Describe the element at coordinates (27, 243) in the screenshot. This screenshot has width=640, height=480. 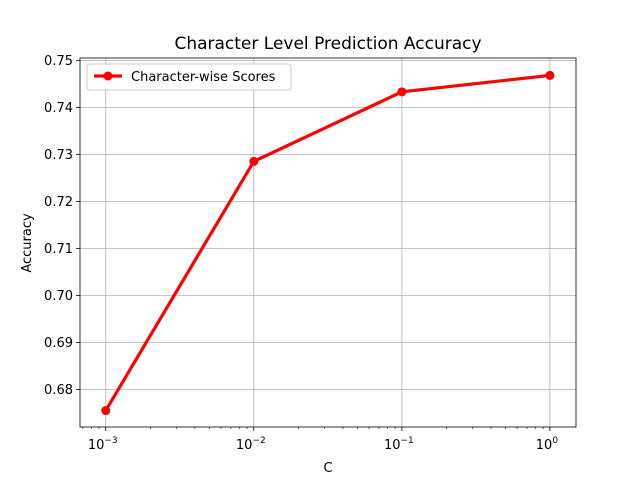
I see `y-axis-label: Accuracy` at that location.